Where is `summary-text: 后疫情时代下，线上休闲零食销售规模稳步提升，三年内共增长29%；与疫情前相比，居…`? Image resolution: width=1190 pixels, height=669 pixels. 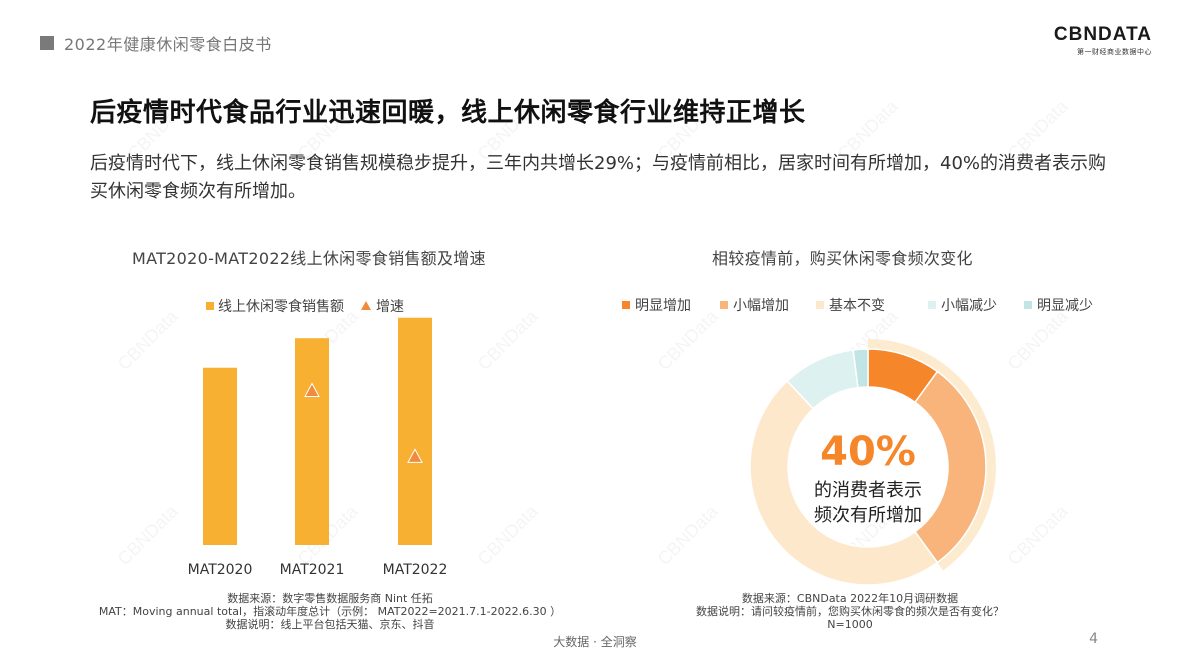 summary-text: 后疫情时代下，线上休闲零食销售规模稳步提升，三年内共增长29%；与疫情前相比，居… is located at coordinates (598, 177).